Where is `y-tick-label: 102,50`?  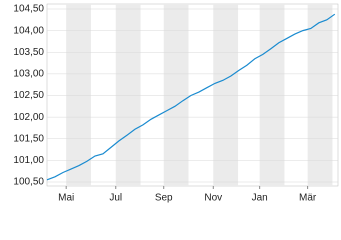 y-tick-label: 102,50 is located at coordinates (28, 95).